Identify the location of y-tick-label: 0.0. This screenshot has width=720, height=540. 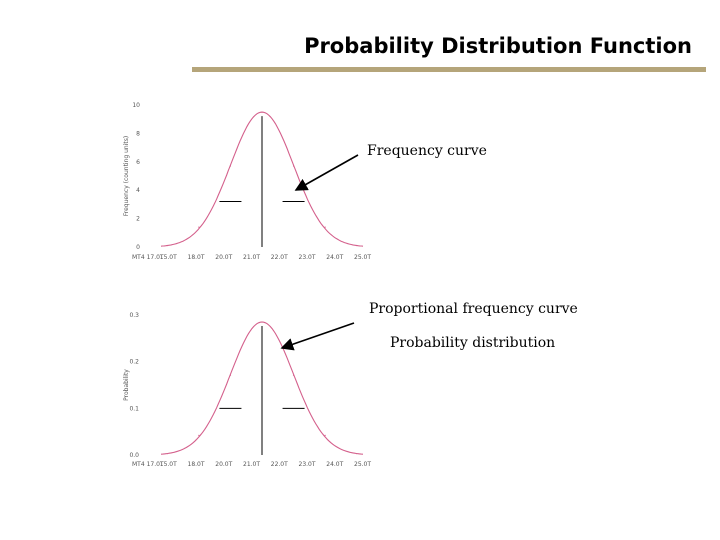
(134, 455).